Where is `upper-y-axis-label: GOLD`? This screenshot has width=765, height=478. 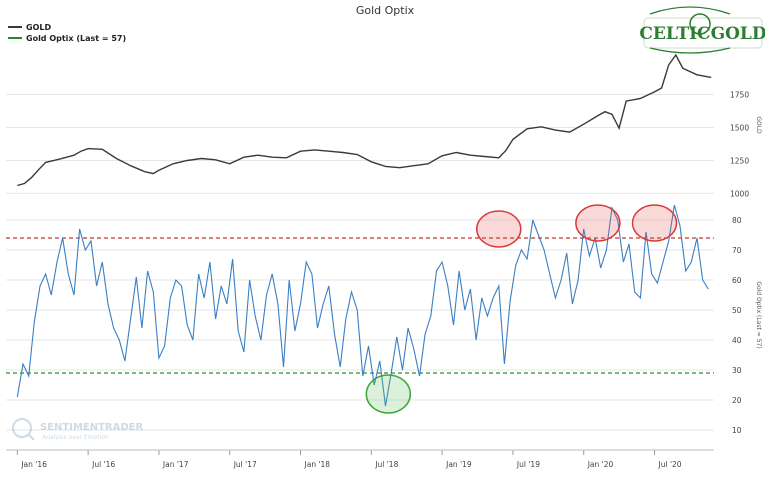 upper-y-axis-label: GOLD is located at coordinates (758, 125).